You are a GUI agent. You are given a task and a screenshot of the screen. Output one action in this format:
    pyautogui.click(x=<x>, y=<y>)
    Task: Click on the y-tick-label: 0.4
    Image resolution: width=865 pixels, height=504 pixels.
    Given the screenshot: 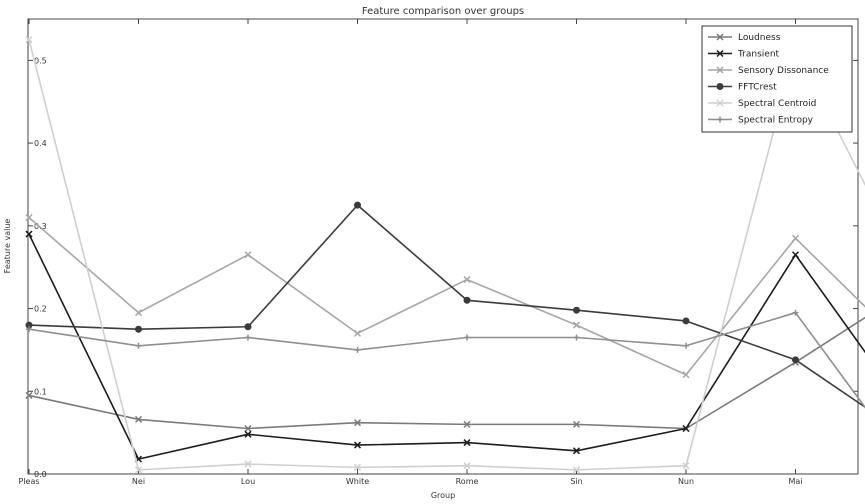 What is the action you would take?
    pyautogui.click(x=40, y=143)
    